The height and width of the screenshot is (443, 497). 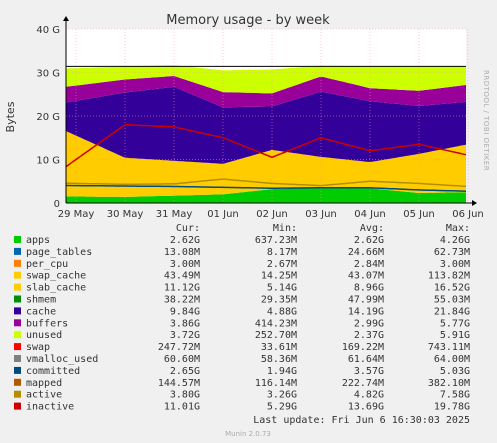 I want to click on legend-header-max: Max:, so click(x=458, y=228).